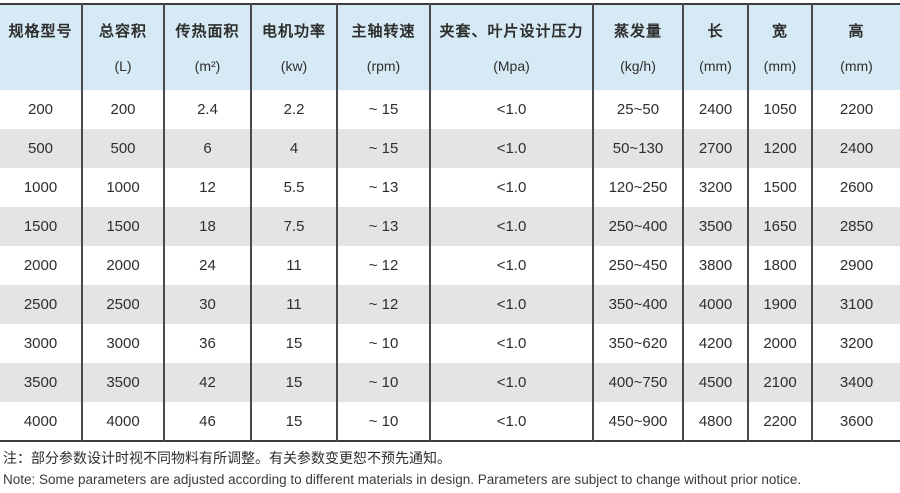 The height and width of the screenshot is (493, 900). What do you see at coordinates (383, 31) in the screenshot?
I see `column-title: 主轴转速` at bounding box center [383, 31].